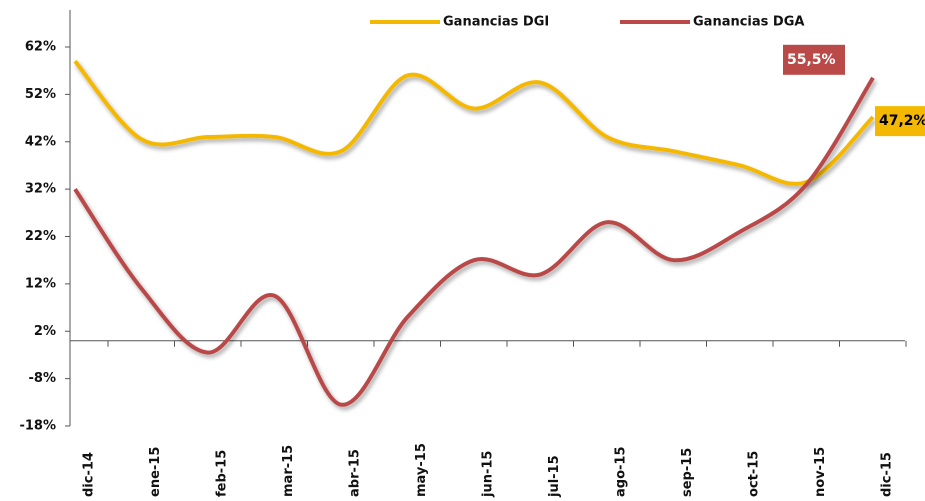  I want to click on x-tick-label: jul-15, so click(554, 476).